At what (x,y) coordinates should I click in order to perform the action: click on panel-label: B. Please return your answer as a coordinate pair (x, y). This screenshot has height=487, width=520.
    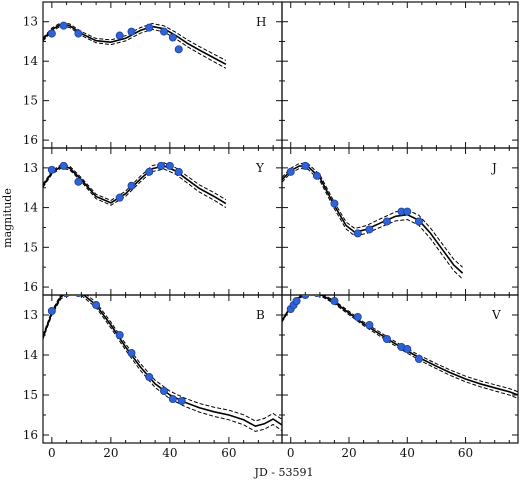
    Looking at the image, I should click on (260, 315).